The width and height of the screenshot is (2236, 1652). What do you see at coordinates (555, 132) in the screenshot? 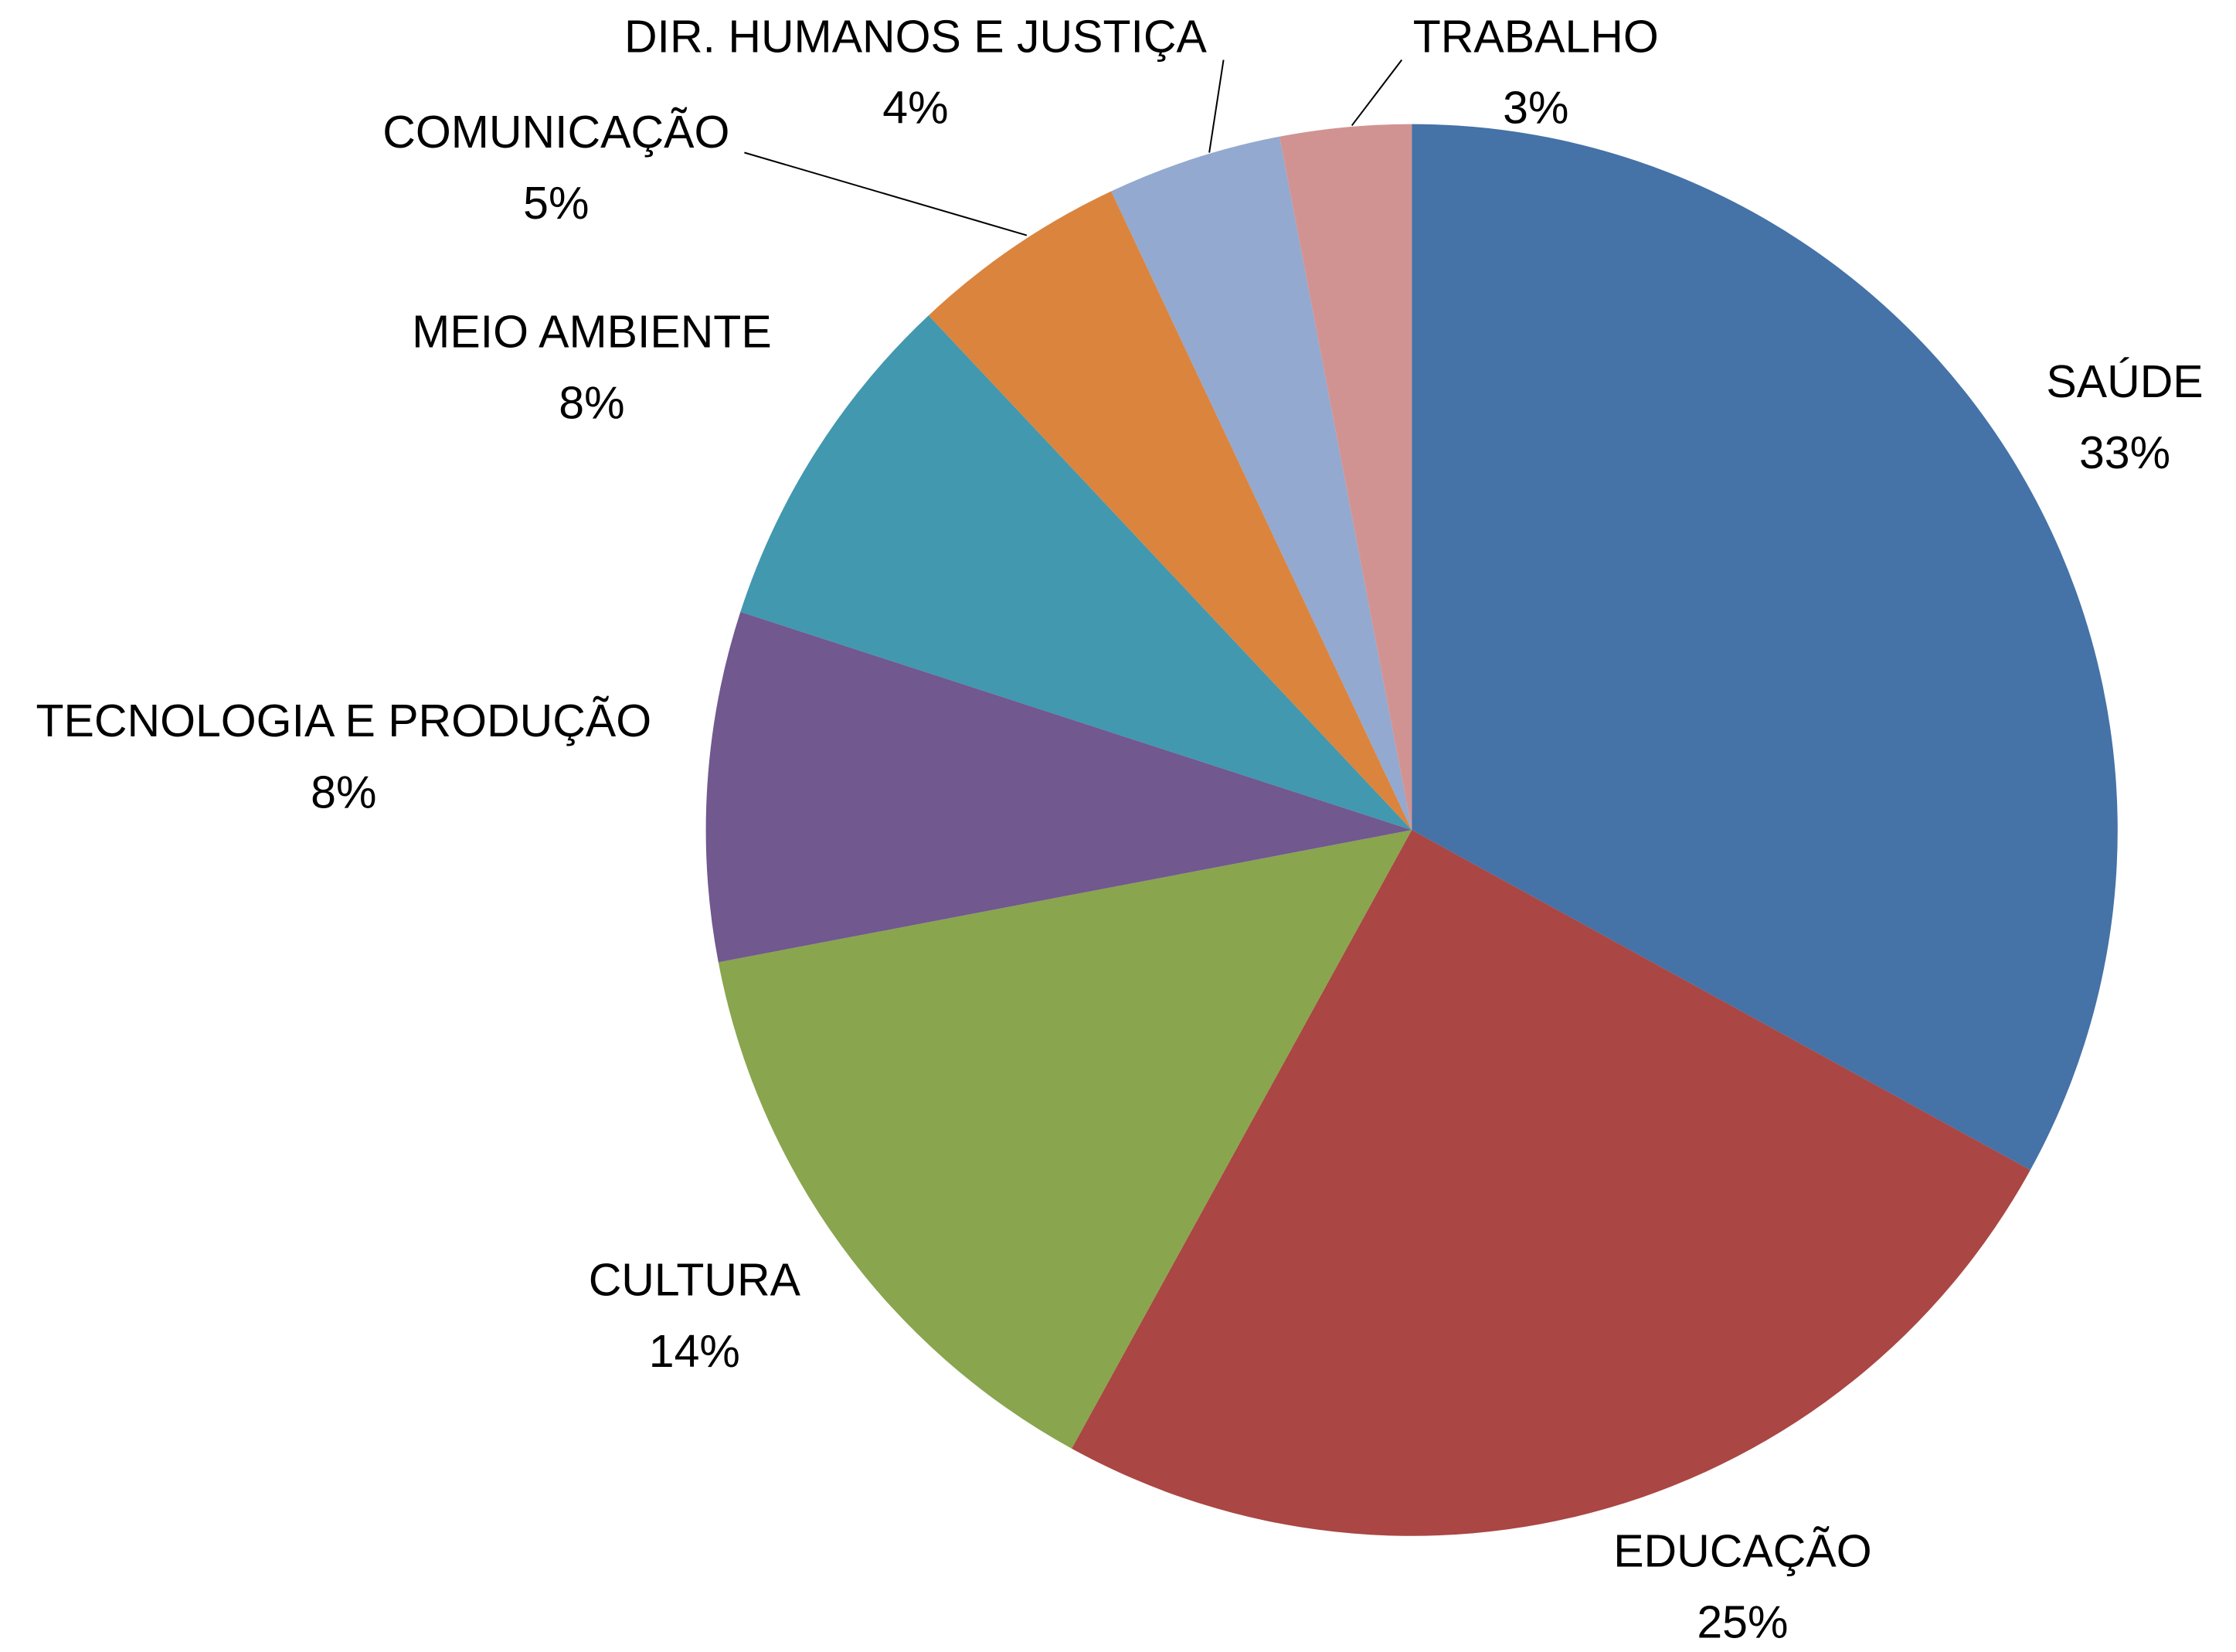
I see `slice-label: COMUNICAÇÃO` at bounding box center [555, 132].